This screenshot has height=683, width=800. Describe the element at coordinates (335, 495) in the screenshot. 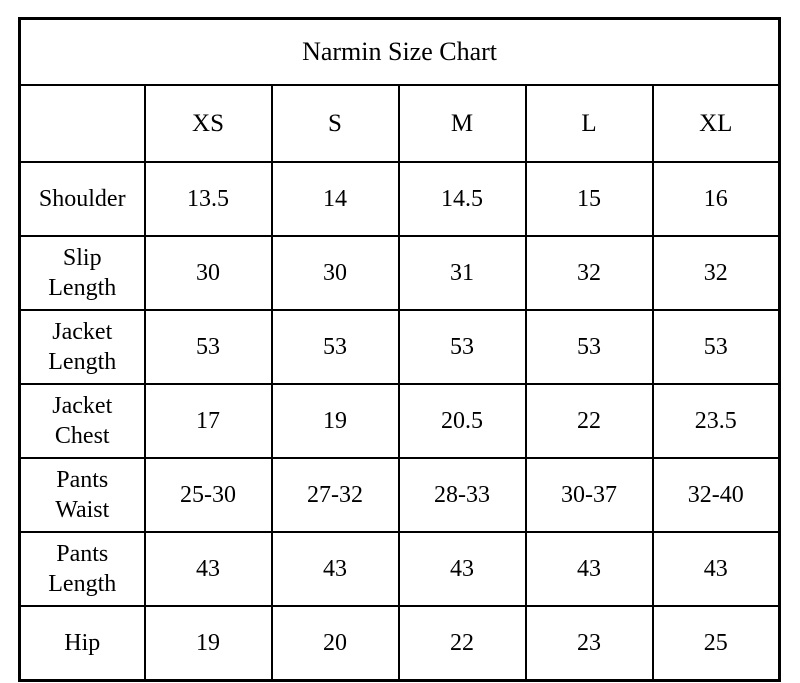

I see `size-value-cell: 27-32` at that location.